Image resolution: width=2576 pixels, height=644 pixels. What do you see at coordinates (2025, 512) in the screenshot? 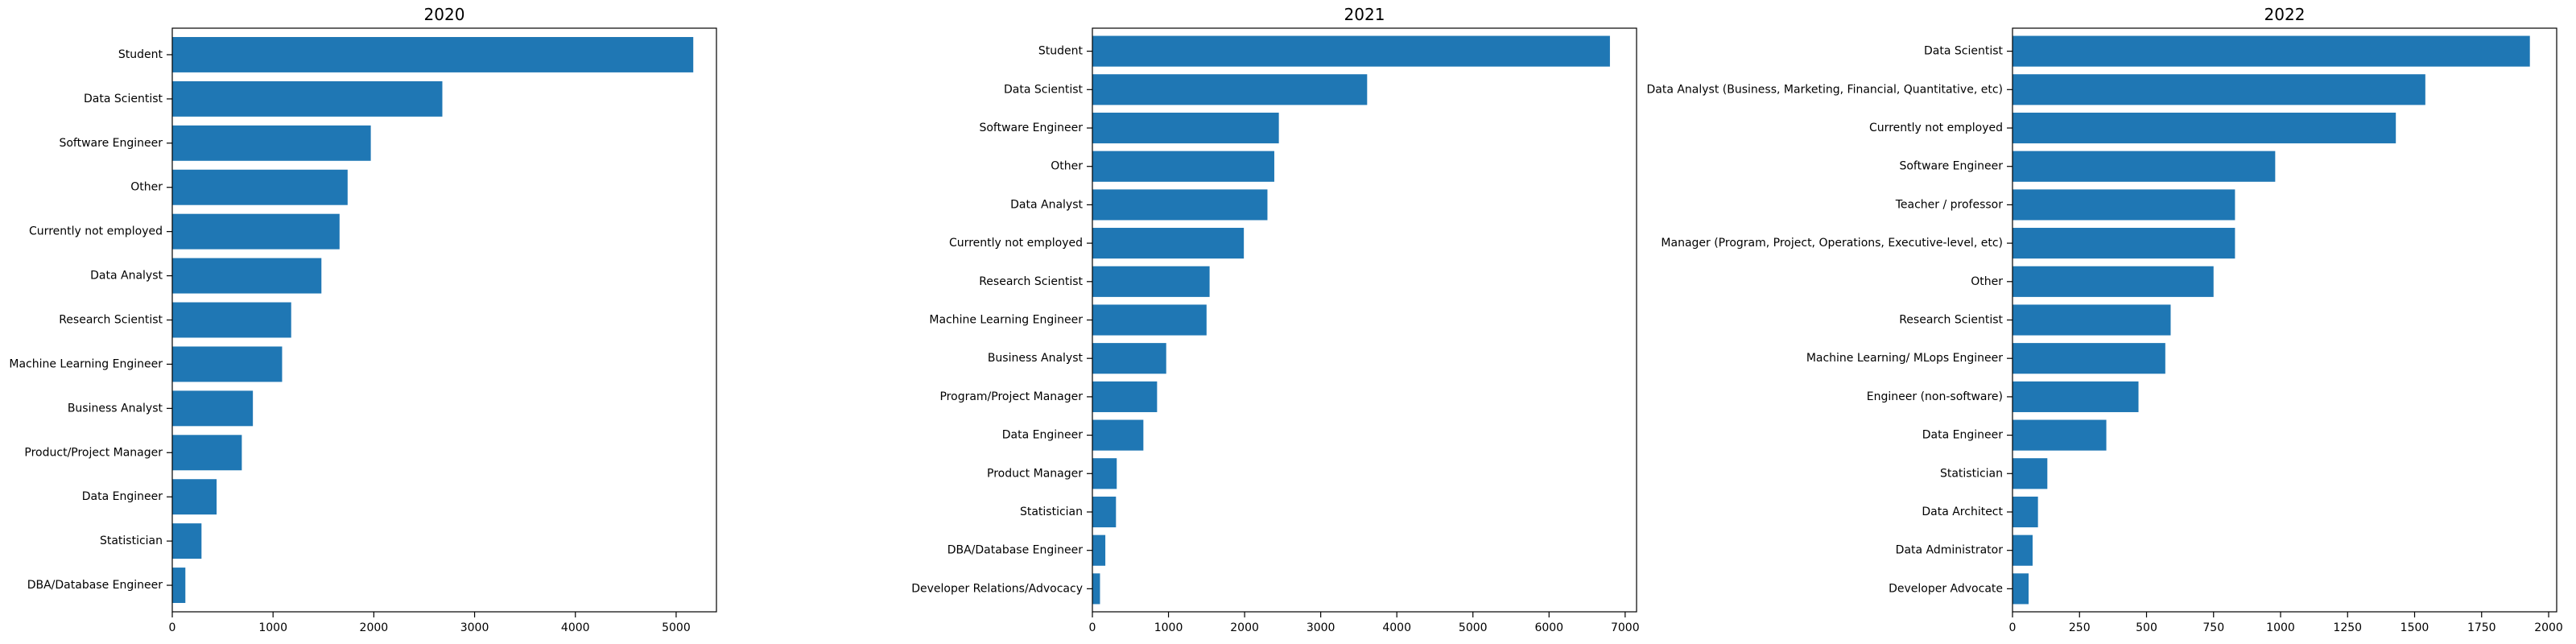
I see `bar-Data Architect` at bounding box center [2025, 512].